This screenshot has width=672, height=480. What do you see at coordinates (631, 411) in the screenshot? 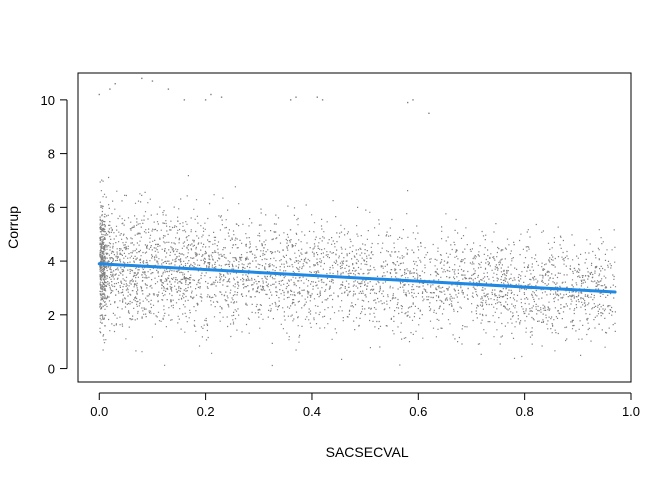
I see `x-tick-label: 1.0` at bounding box center [631, 411].